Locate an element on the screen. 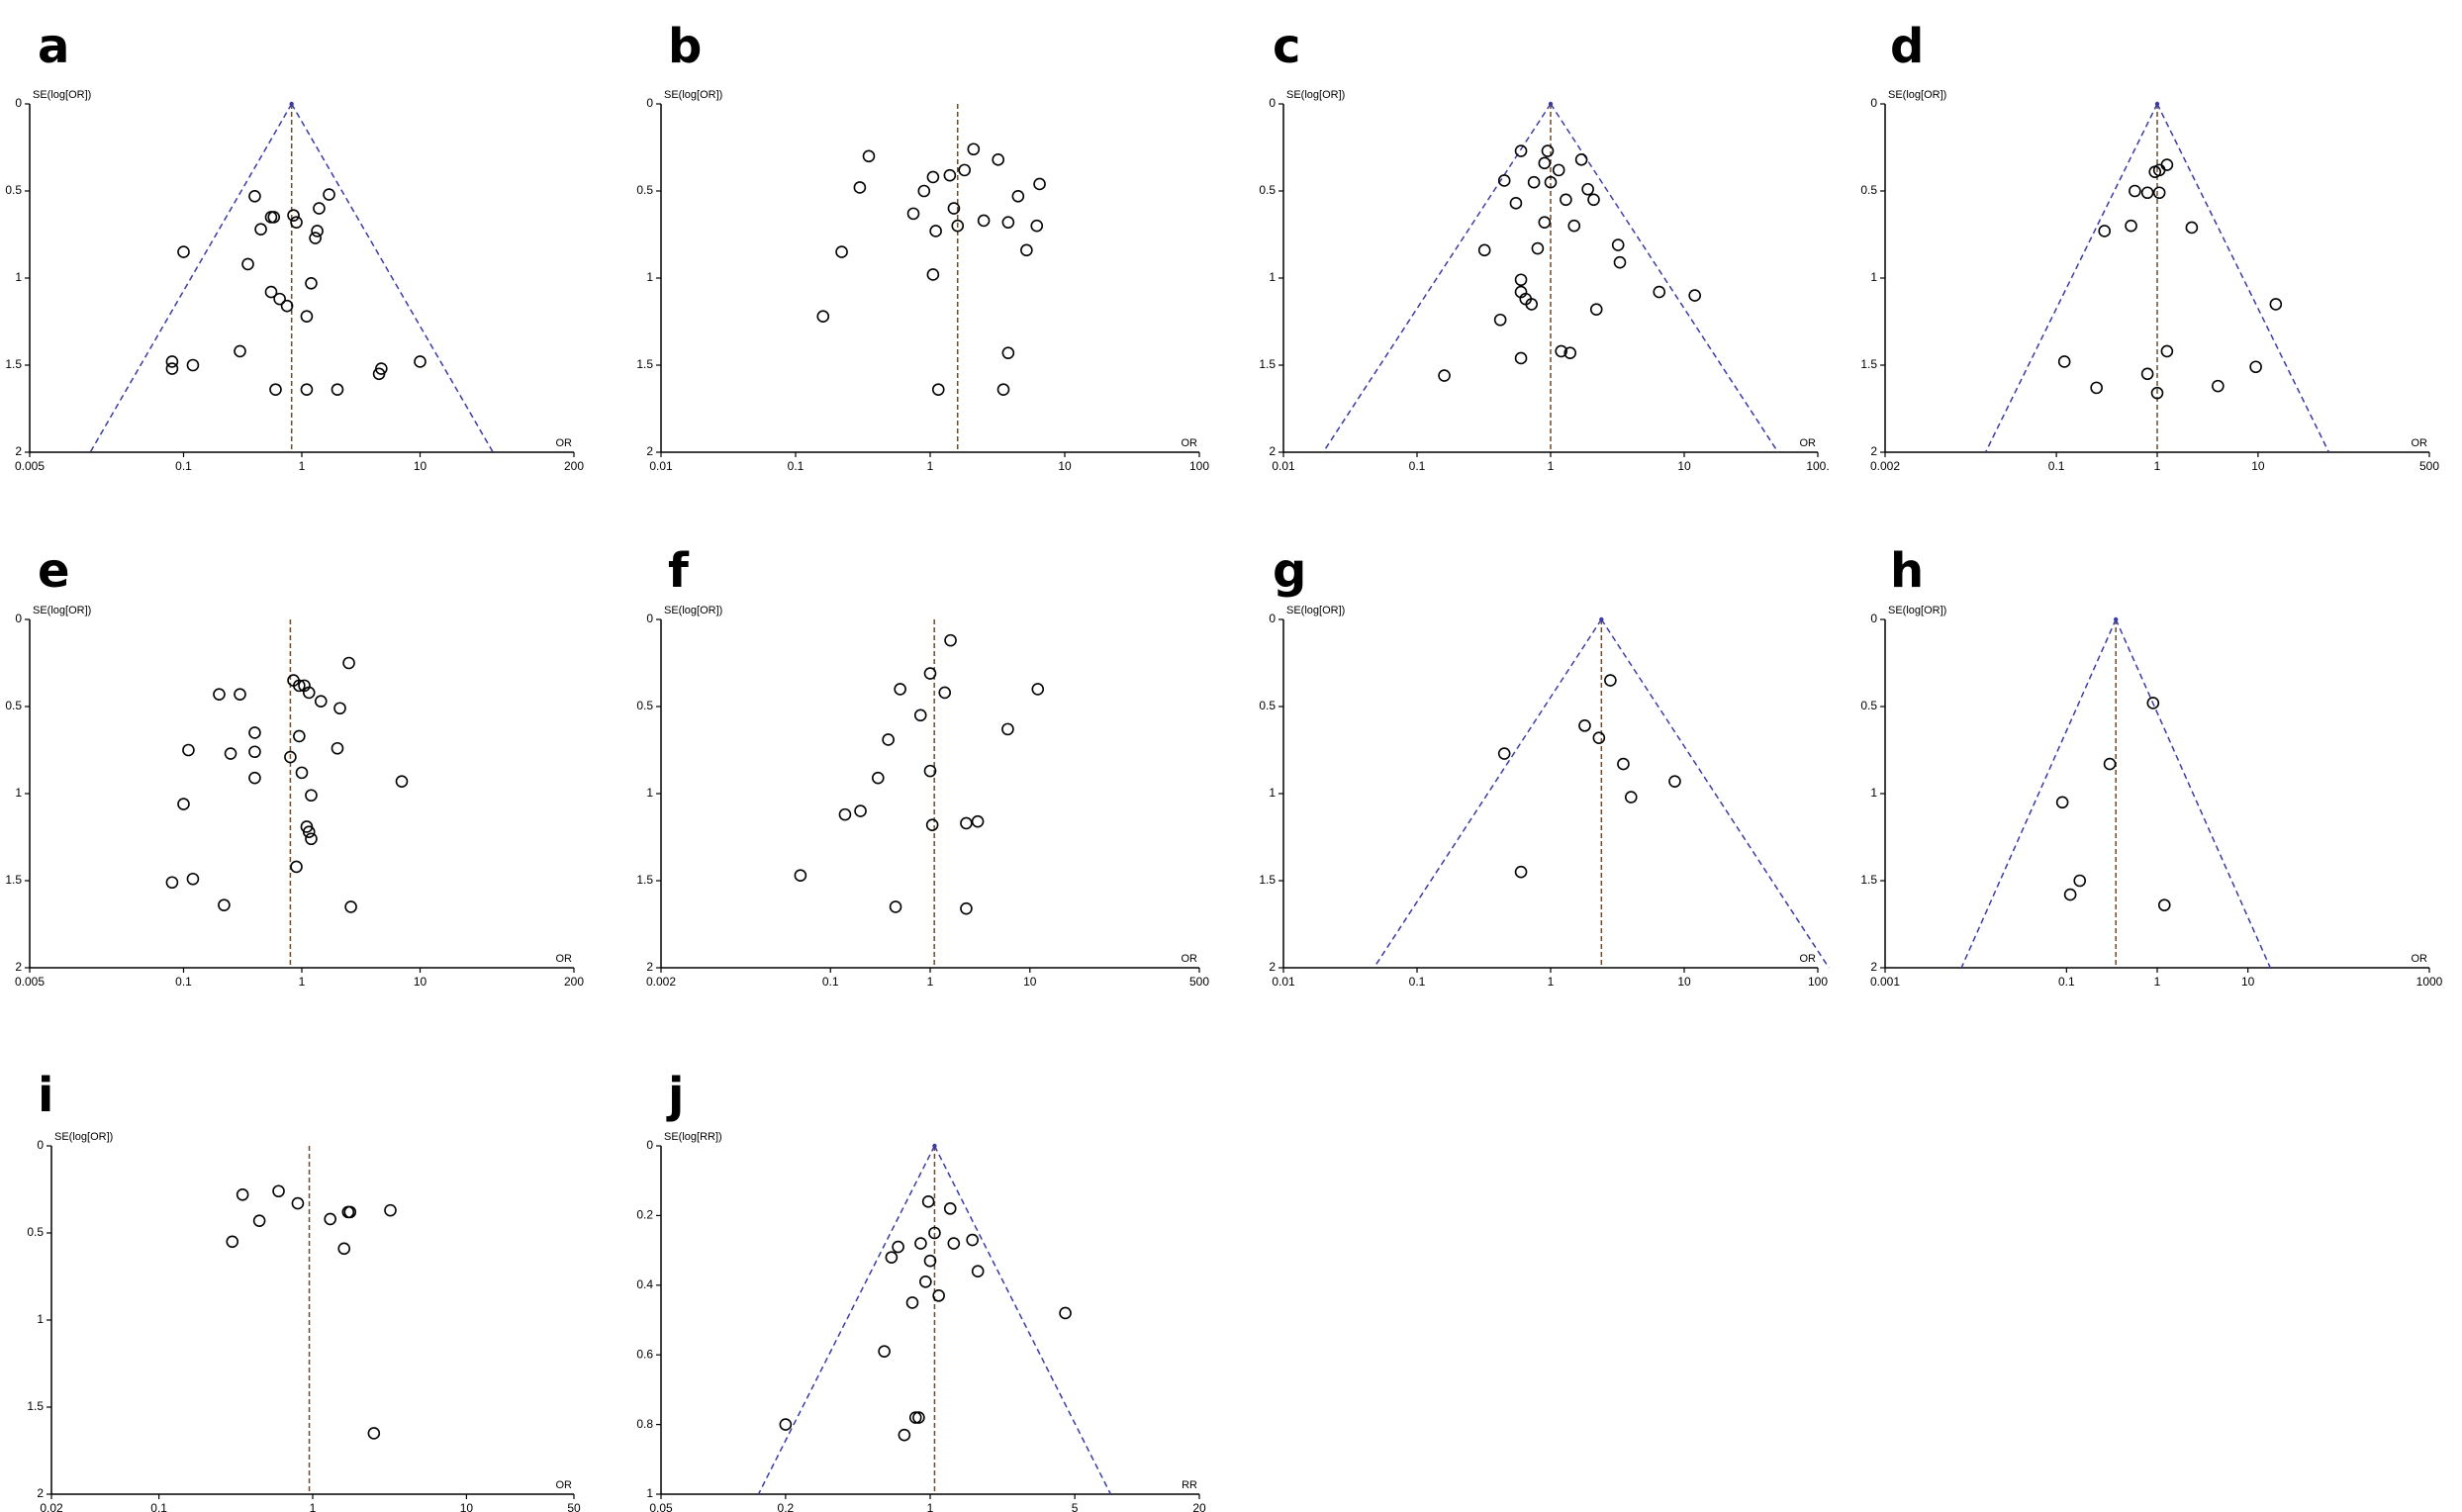 This screenshot has width=2462, height=1512. x-tick-label: 0.2 is located at coordinates (786, 1507).